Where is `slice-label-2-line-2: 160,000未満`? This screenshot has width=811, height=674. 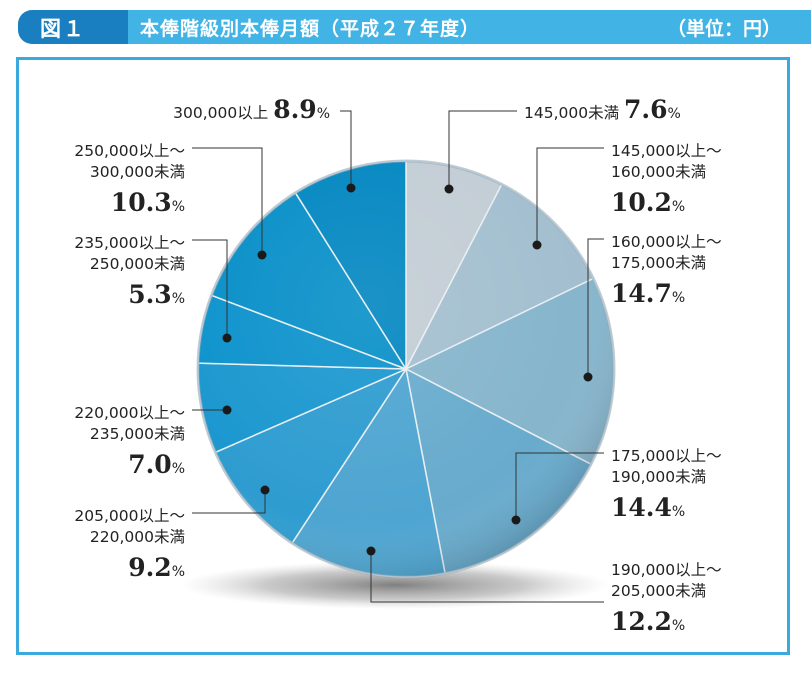
slice-label-2-line-2: 160,000未満 is located at coordinates (658, 172).